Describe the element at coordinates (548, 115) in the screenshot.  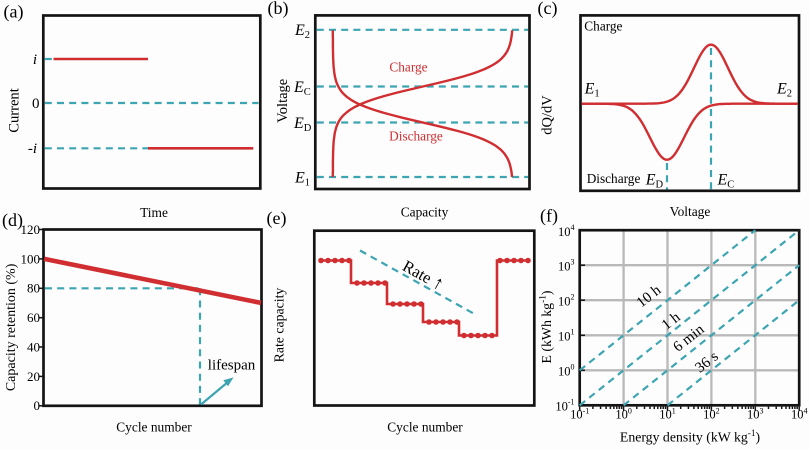
I see `svg-text: dQ/dV` at that location.